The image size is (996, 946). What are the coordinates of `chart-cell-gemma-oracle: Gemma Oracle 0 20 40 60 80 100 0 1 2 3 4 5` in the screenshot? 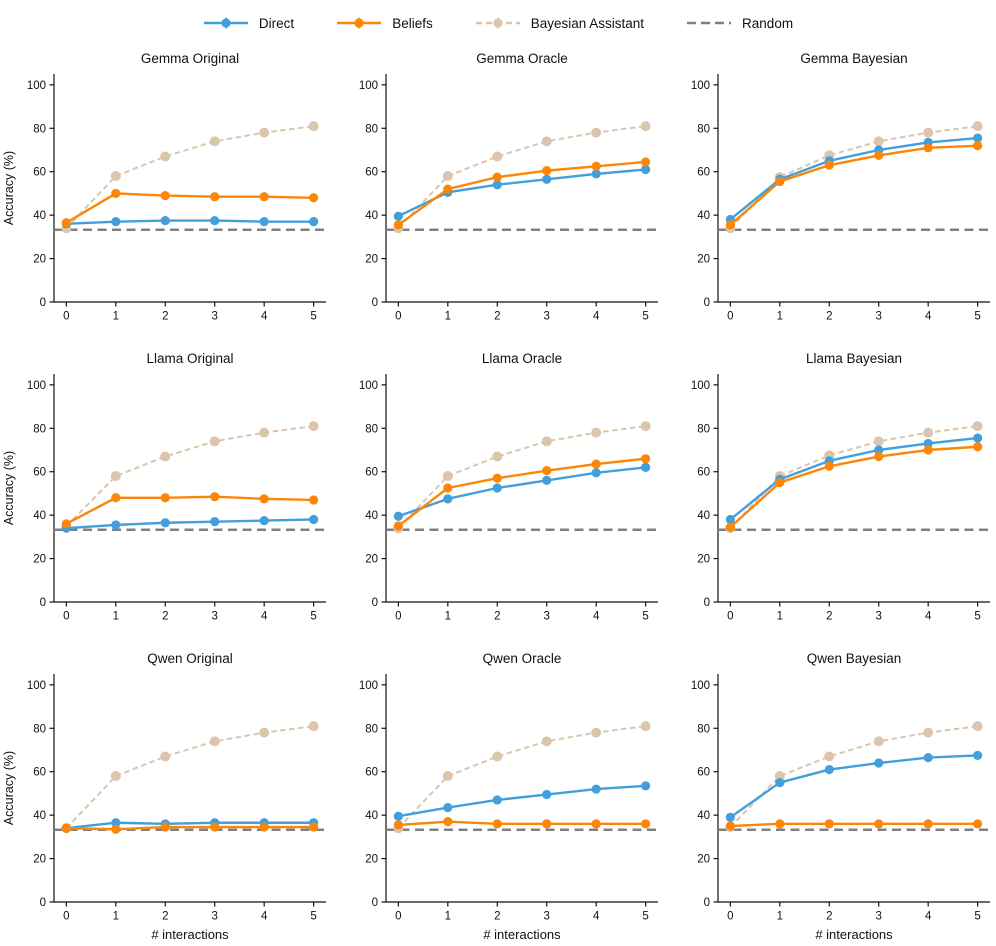 It's located at (498, 194).